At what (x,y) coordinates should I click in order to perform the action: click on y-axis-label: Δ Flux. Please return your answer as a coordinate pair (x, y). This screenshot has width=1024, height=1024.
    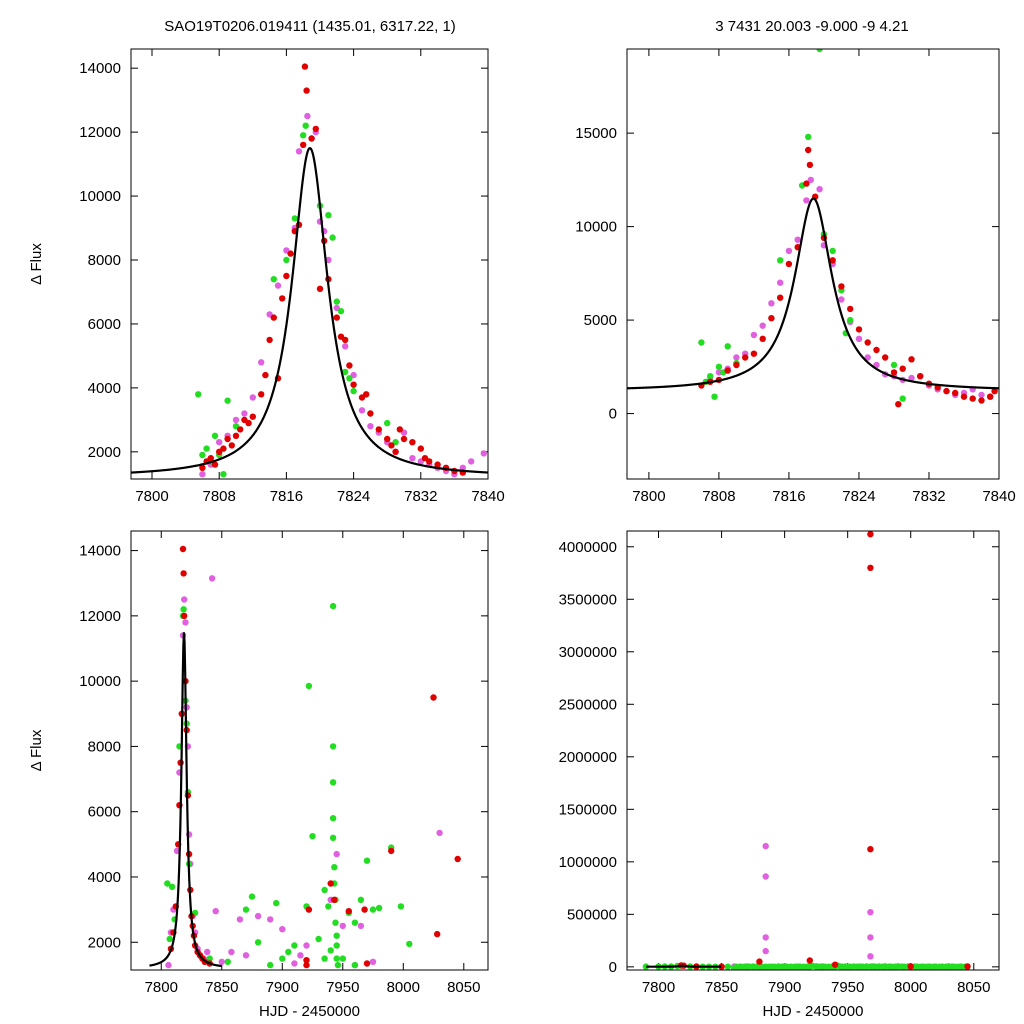
    Looking at the image, I should click on (36, 750).